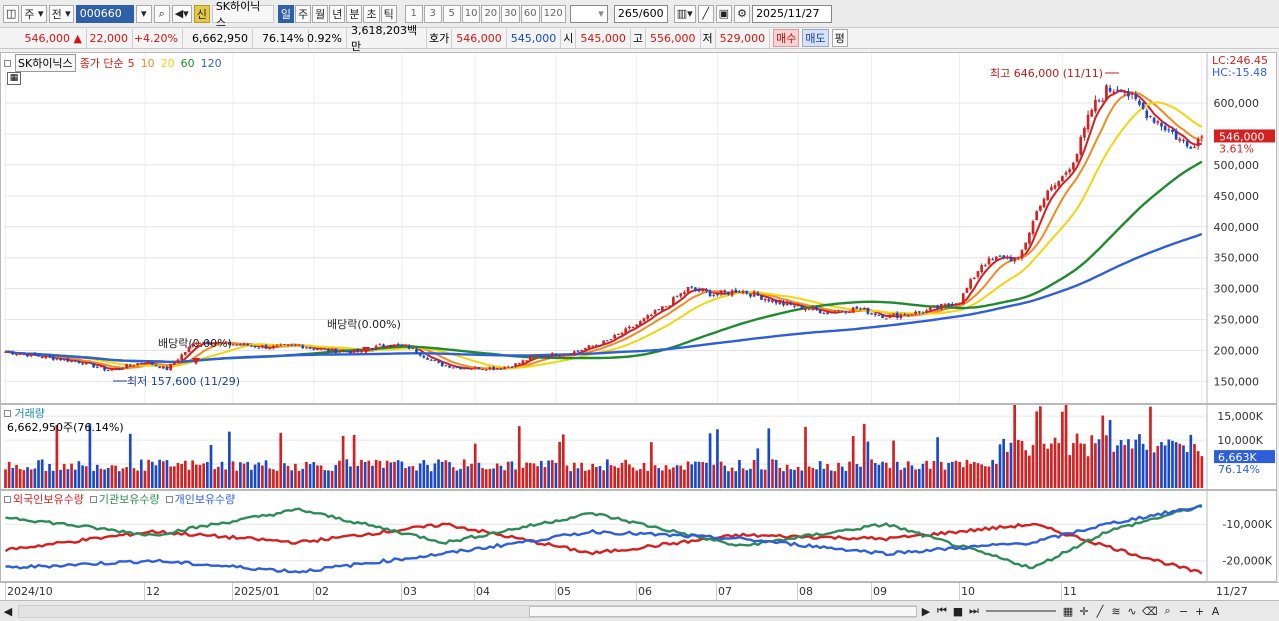 The width and height of the screenshot is (1279, 621). Describe the element at coordinates (839, 38) in the screenshot. I see `eval-button: 평` at that location.